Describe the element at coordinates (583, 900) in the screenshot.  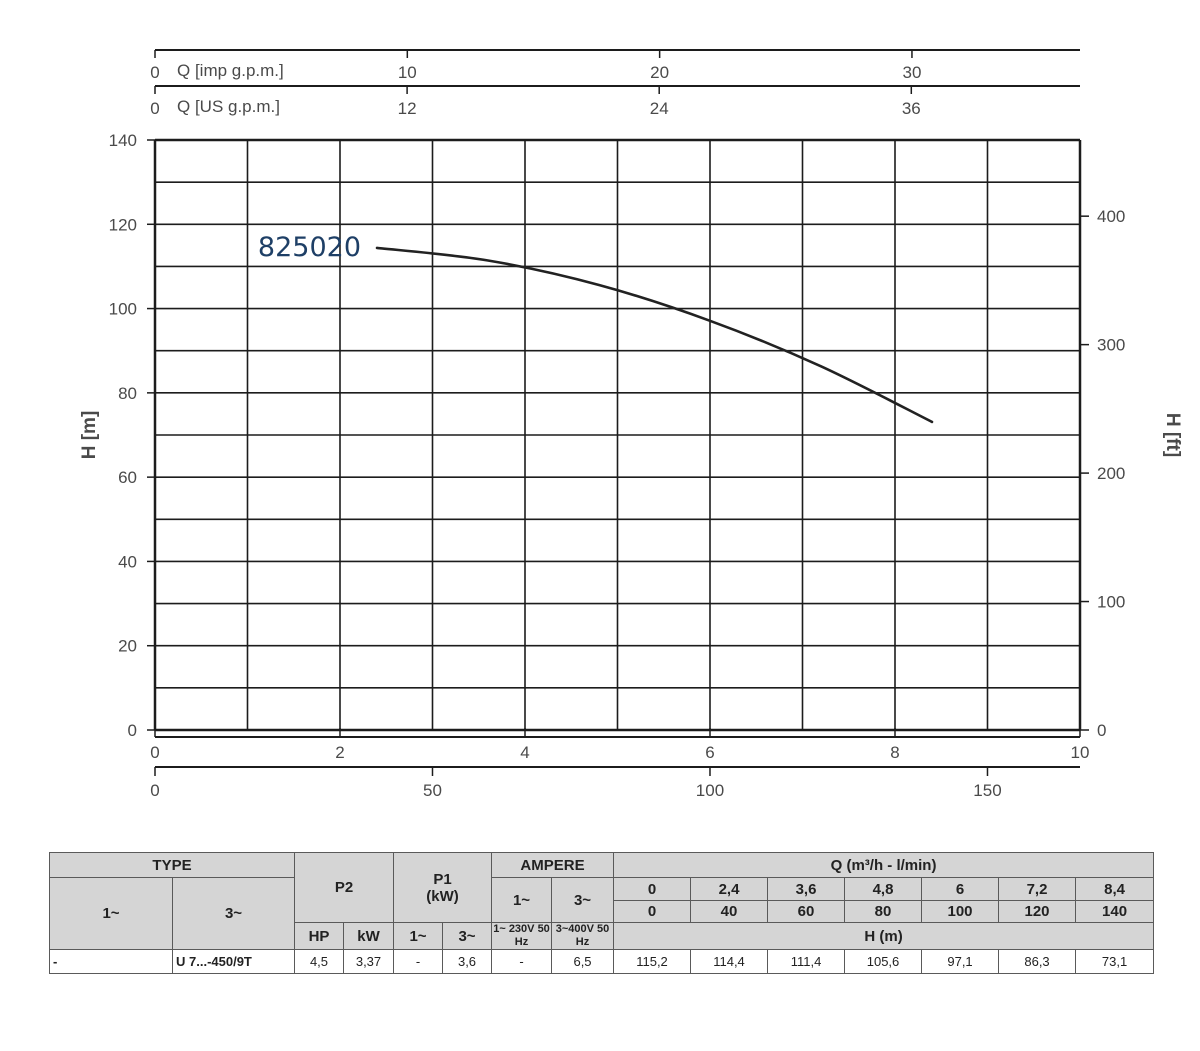
I see `ampere-3-phase-header: 3~` at that location.